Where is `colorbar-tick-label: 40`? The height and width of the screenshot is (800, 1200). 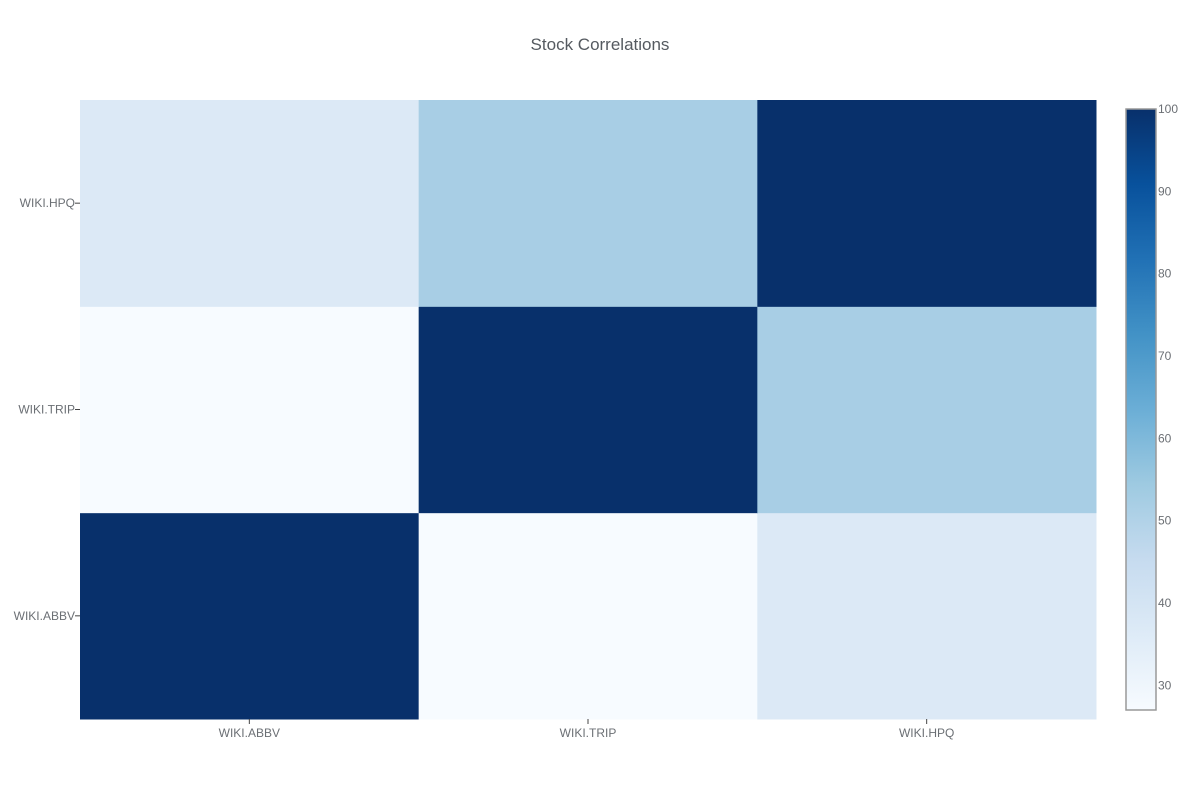
colorbar-tick-label: 40 is located at coordinates (1165, 603).